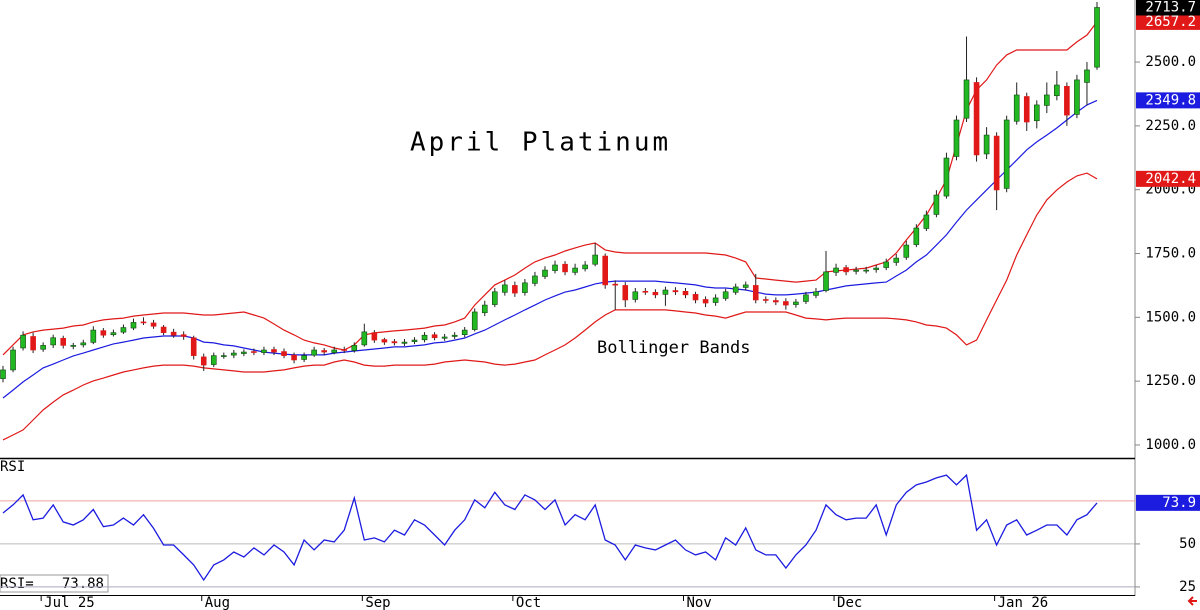 The image size is (1200, 610). What do you see at coordinates (217, 602) in the screenshot?
I see `x-tick-label: Aug` at bounding box center [217, 602].